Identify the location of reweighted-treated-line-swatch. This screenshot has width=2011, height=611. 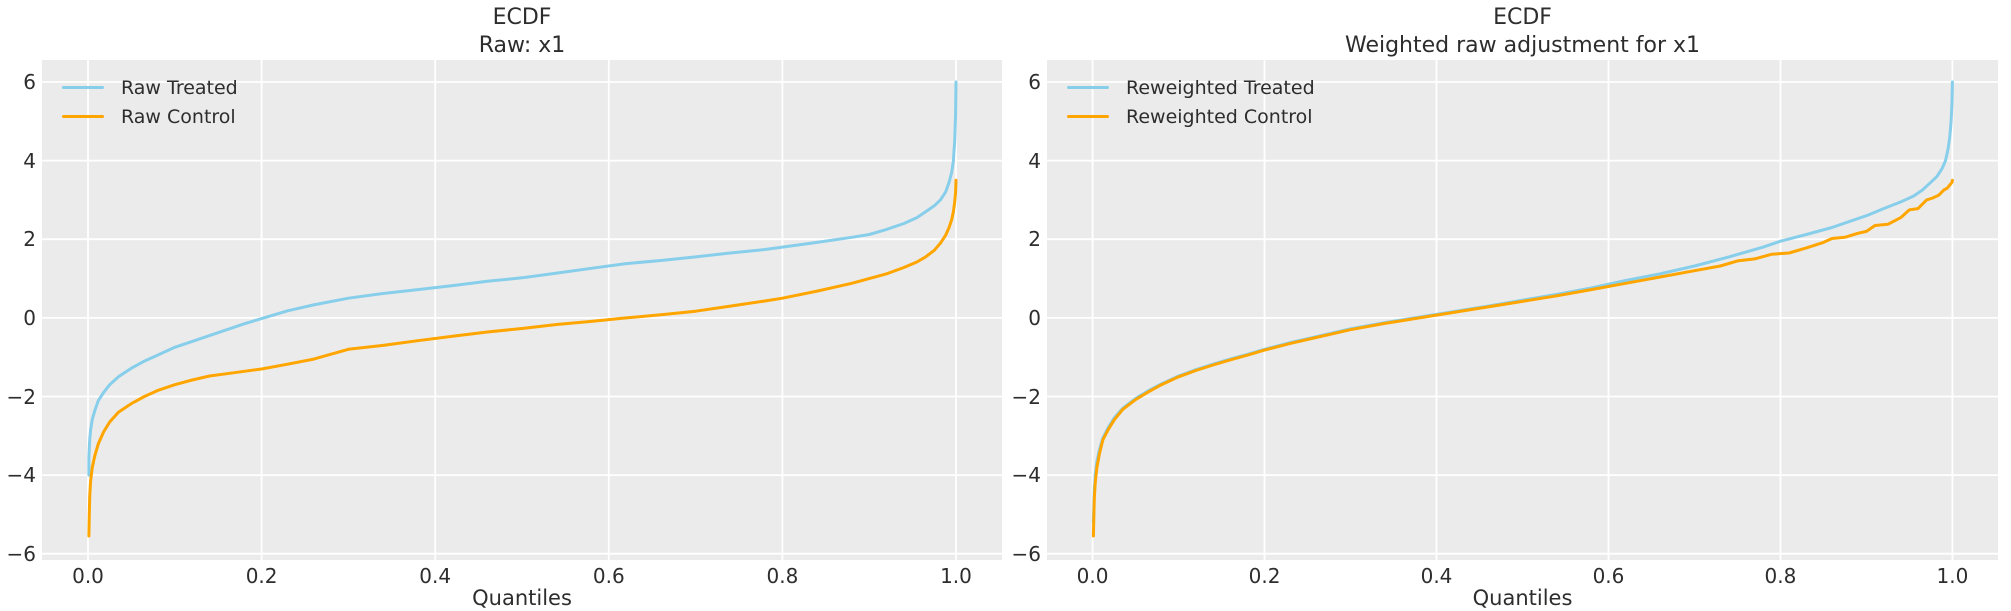
(1088, 87).